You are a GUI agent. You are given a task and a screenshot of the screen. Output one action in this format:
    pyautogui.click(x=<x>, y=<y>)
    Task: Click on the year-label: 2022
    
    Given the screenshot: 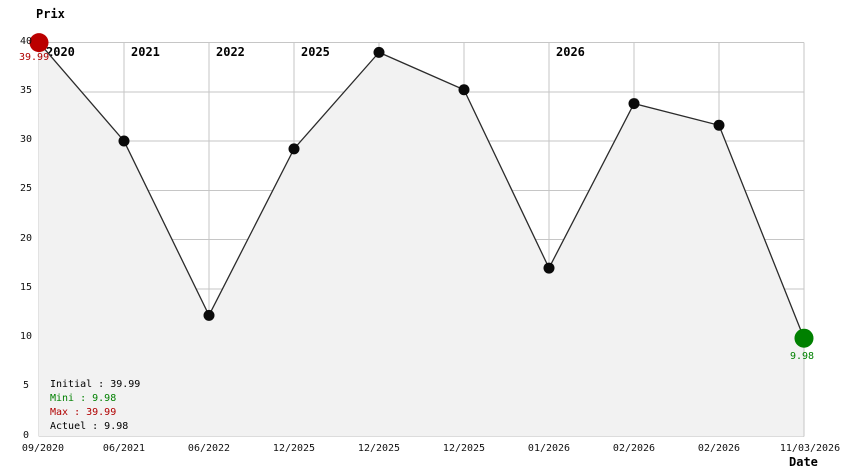 What is the action you would take?
    pyautogui.click(x=230, y=52)
    